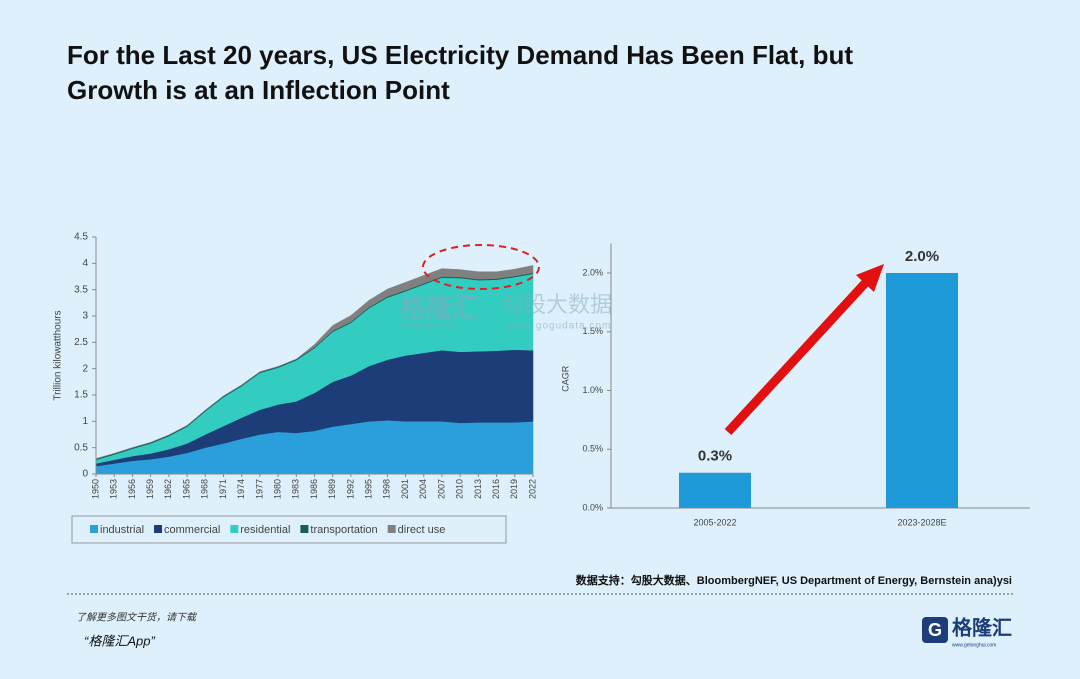 The image size is (1080, 679). I want to click on footer-text: “格隆汇App”, so click(119, 640).